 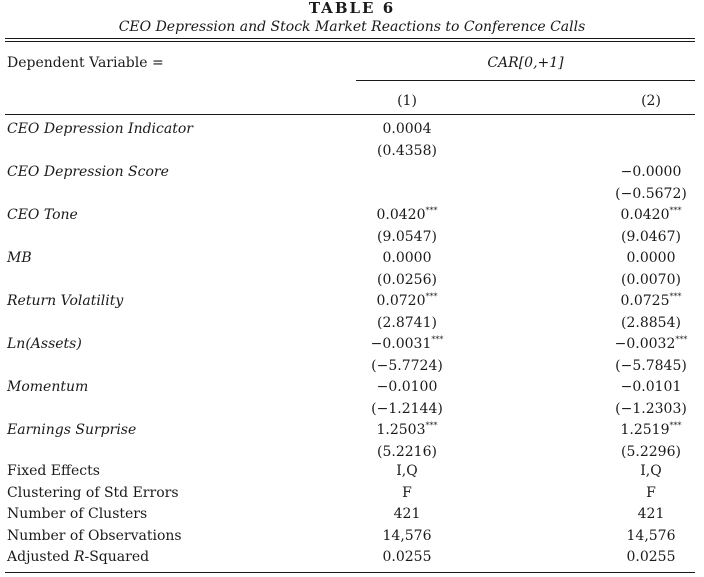 I want to click on col2-tstat: (−1.2303), so click(x=651, y=409).